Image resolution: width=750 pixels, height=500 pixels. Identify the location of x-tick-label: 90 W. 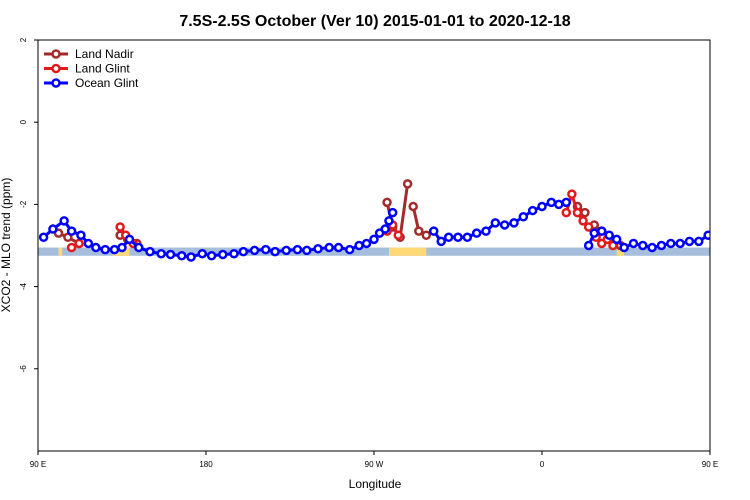
(374, 464).